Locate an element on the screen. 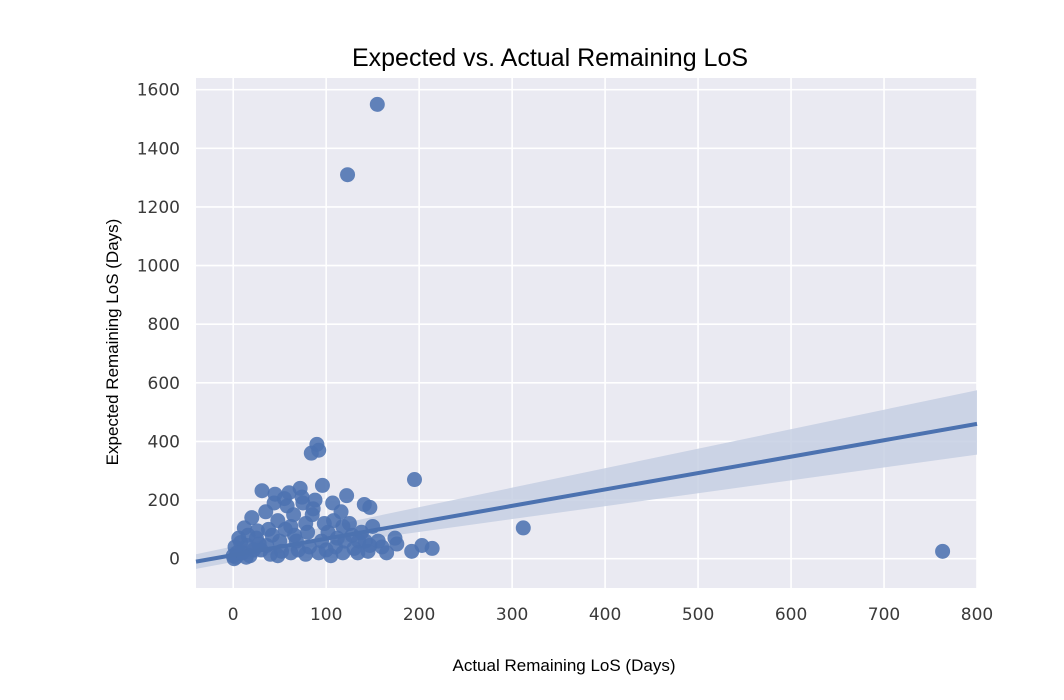 The width and height of the screenshot is (1064, 700). y-axis-label: Expected Remaining LoS (Days) is located at coordinates (112, 342).